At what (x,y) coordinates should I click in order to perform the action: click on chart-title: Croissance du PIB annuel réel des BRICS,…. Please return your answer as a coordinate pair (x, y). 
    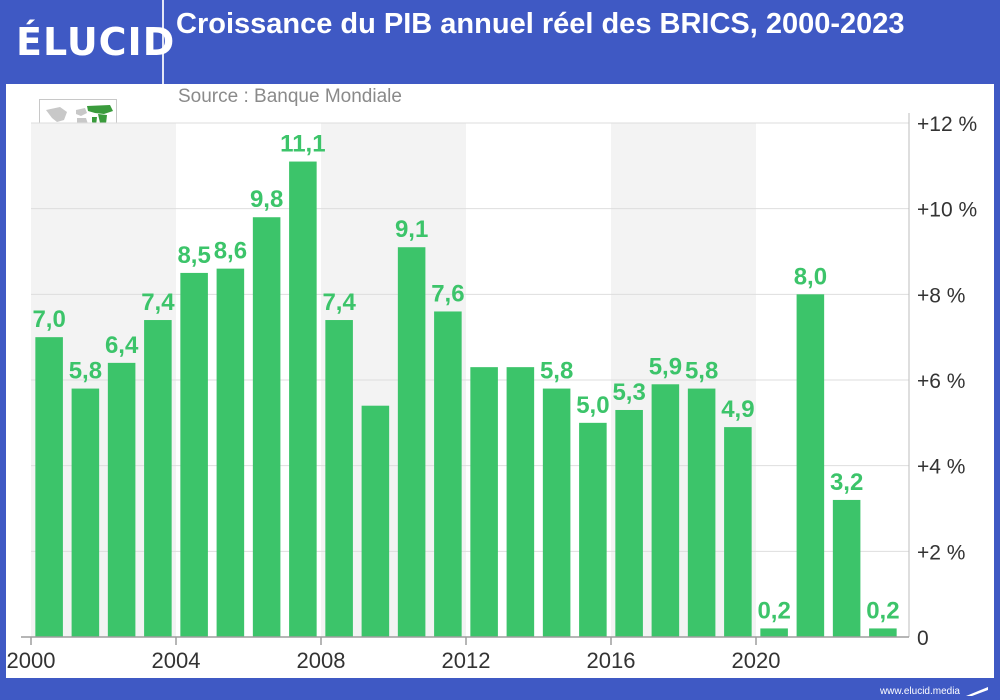
    Looking at the image, I should click on (540, 24).